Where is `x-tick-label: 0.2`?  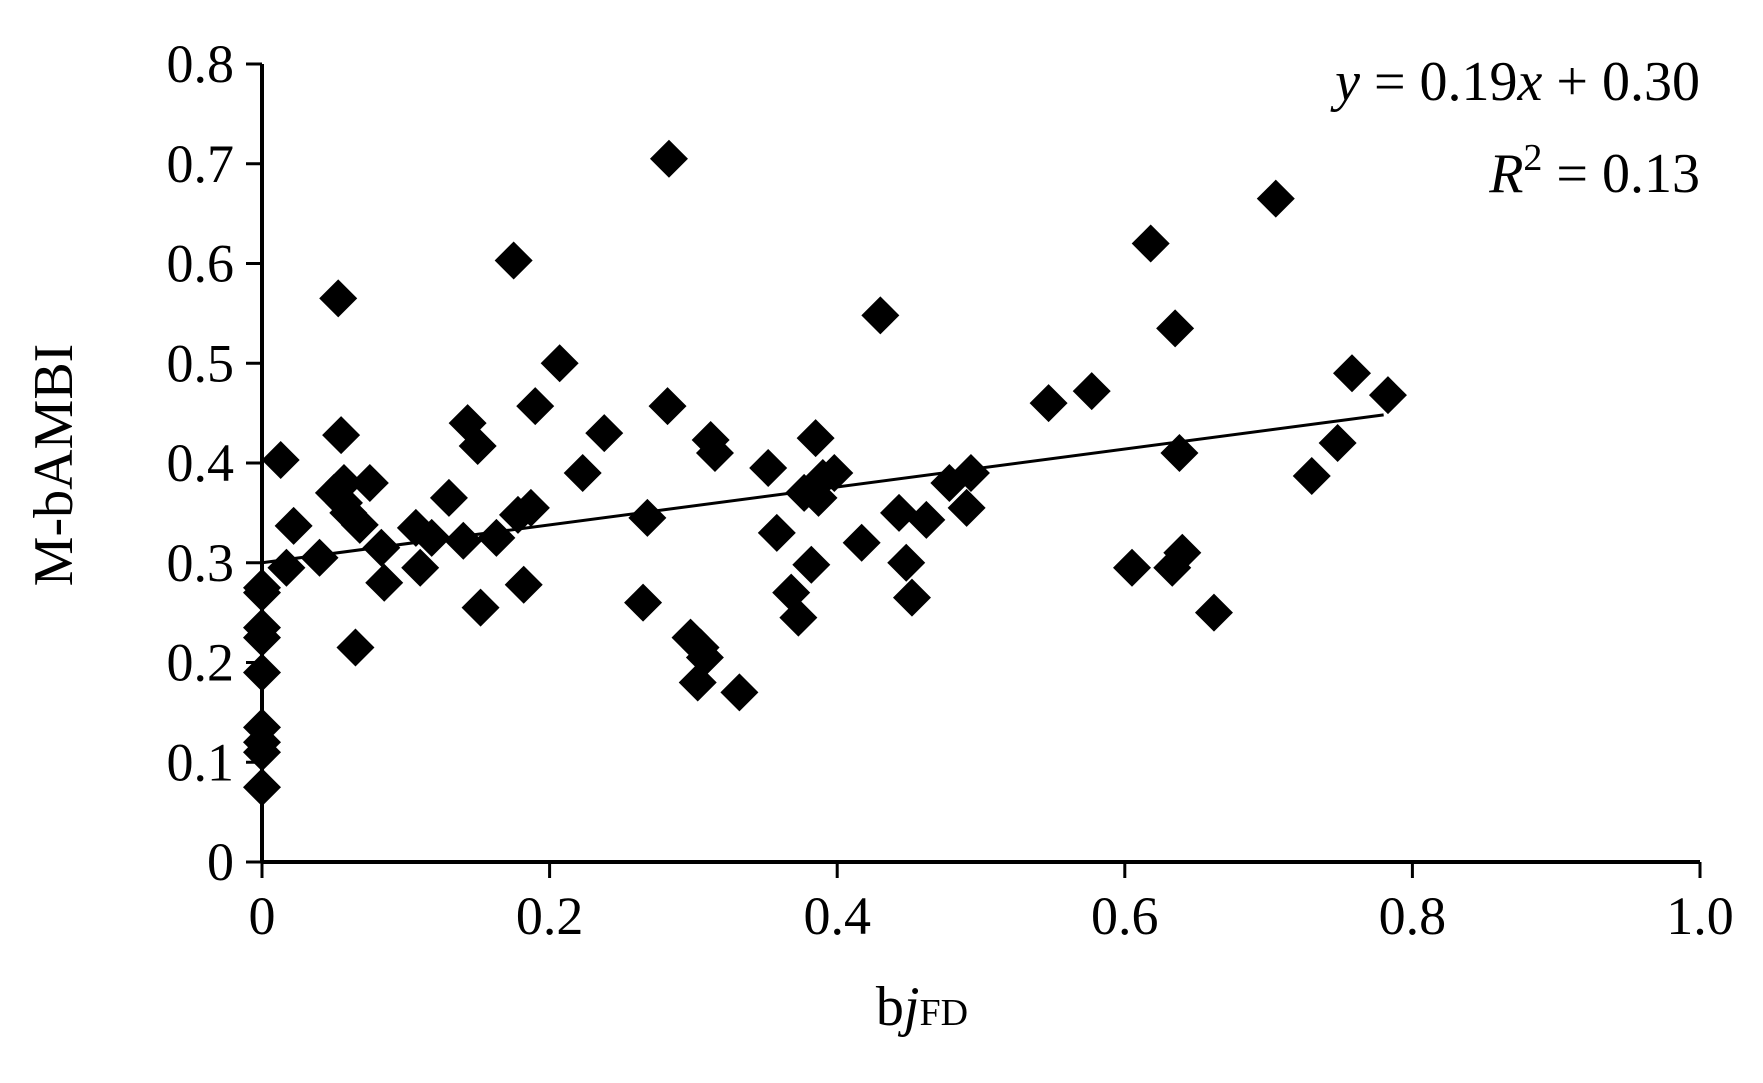
x-tick-label: 0.2 is located at coordinates (550, 916).